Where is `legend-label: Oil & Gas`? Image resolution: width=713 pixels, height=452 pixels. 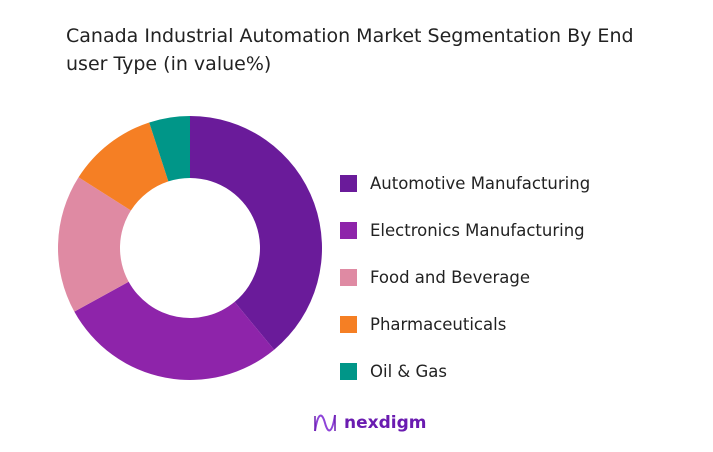
legend-label: Oil & Gas is located at coordinates (409, 371).